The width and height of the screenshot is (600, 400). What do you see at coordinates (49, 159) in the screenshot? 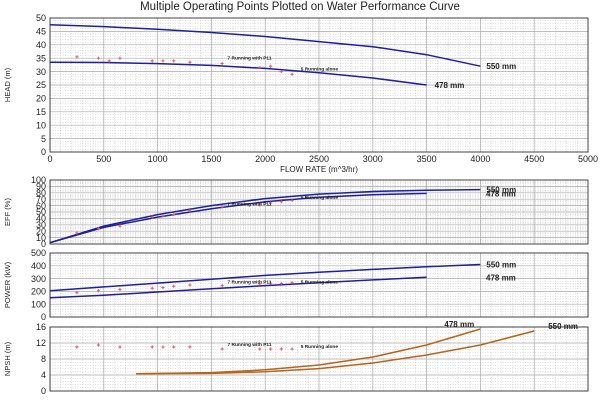
I see `x-tick-label: 0` at bounding box center [49, 159].